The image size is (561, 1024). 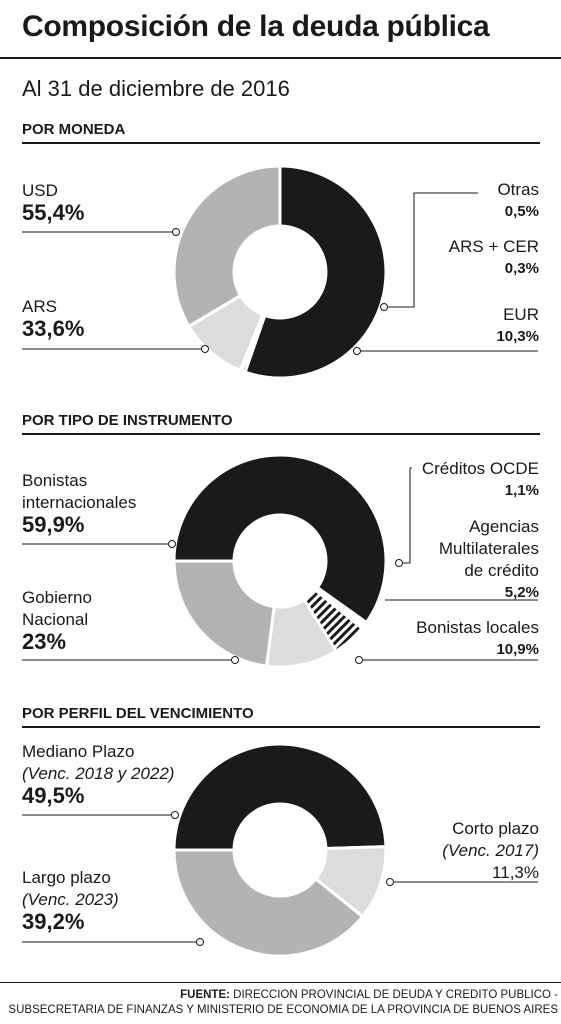 I want to click on label-eur-value: 10,3%, so click(x=517, y=336).